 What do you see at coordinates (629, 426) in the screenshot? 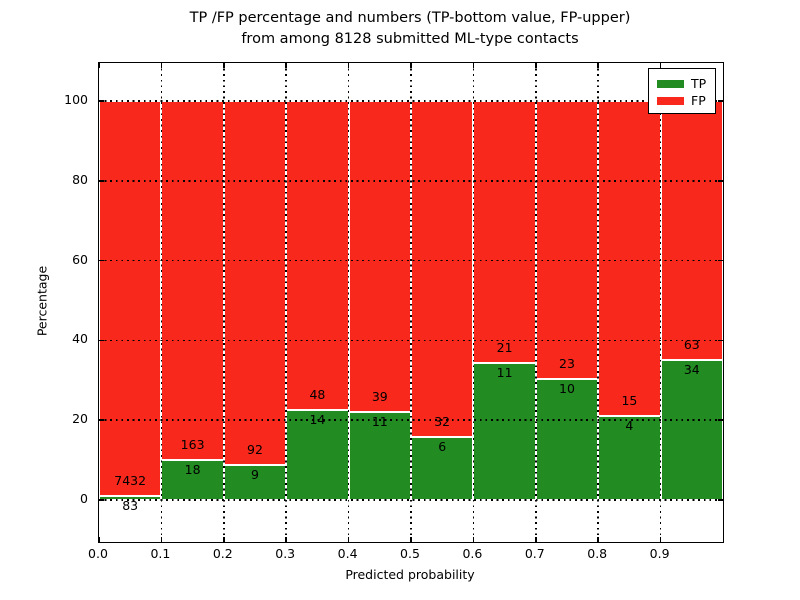
I see `tp-count-label: 4` at bounding box center [629, 426].